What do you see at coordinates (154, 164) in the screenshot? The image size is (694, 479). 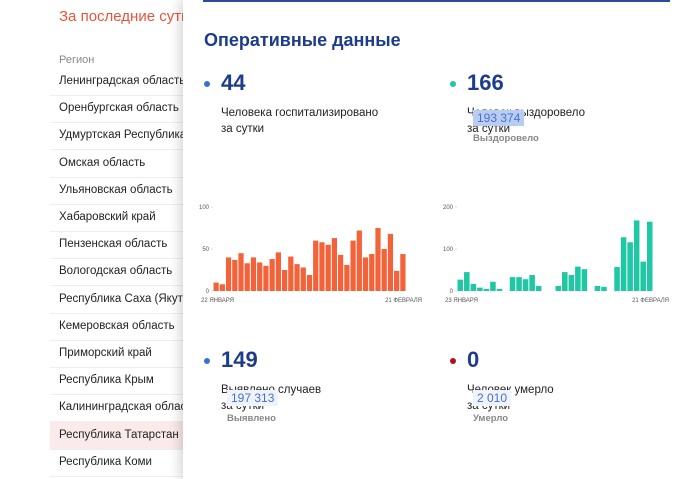 I see `region-row: Омская область` at bounding box center [154, 164].